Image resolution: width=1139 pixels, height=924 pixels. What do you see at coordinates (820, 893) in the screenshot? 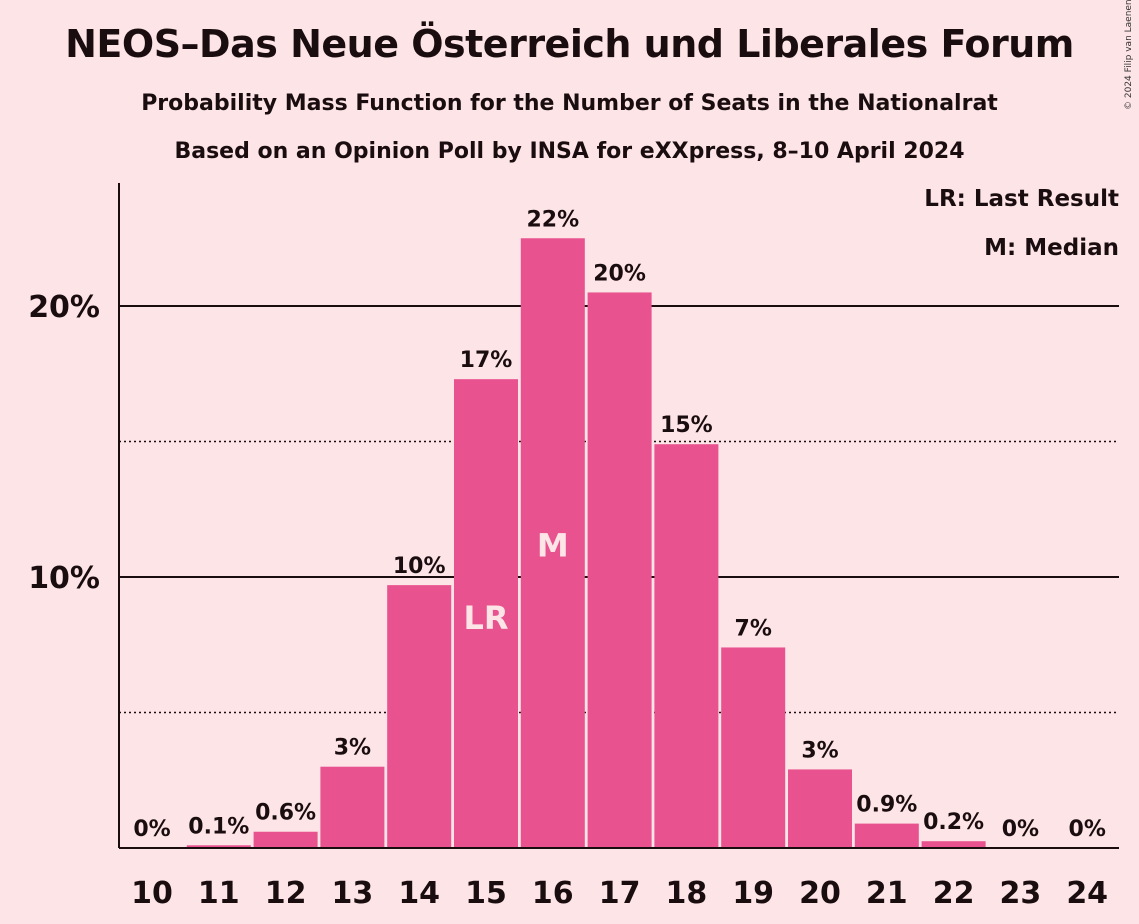
I see `x-tick-label: 20` at bounding box center [820, 893].